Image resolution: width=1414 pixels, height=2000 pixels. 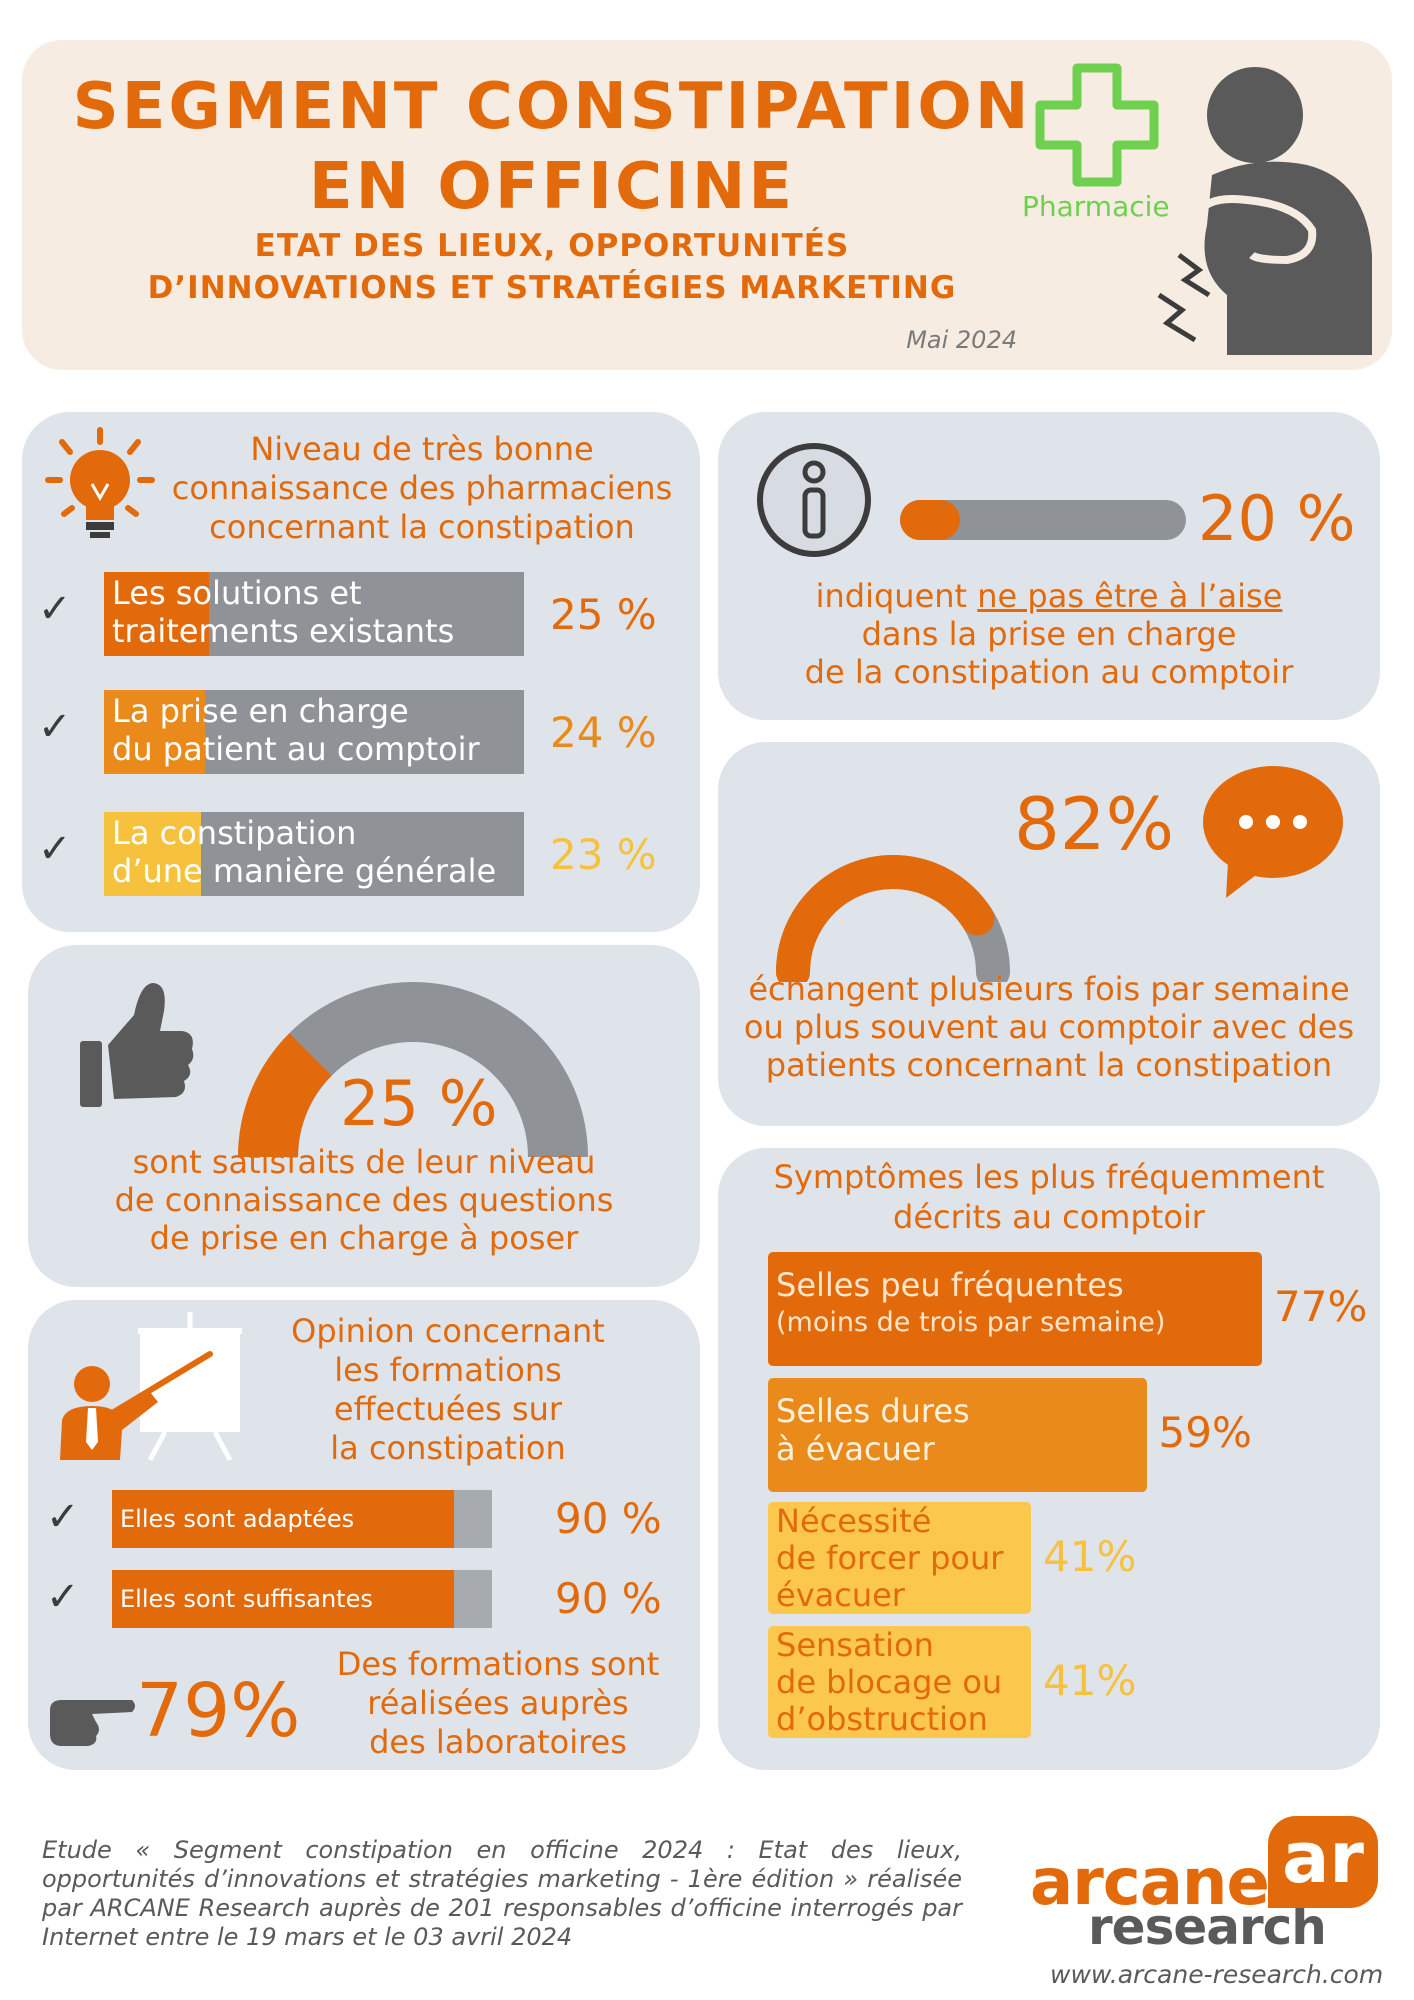 I want to click on brand-name-line1: arcane, so click(x=1150, y=1883).